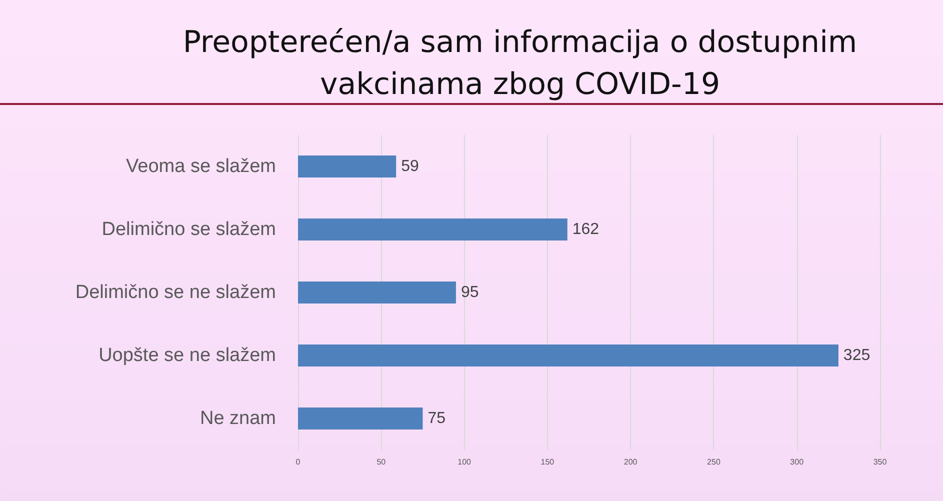  I want to click on x-tick-label: 200, so click(631, 462).